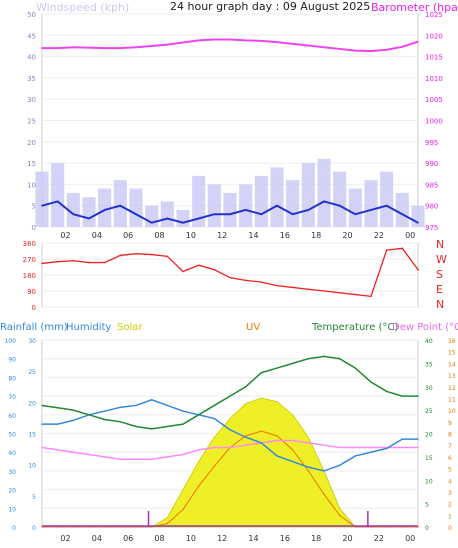 The image size is (458, 548). Describe the element at coordinates (12, 453) in the screenshot. I see `humidity-tick-label: 40` at that location.